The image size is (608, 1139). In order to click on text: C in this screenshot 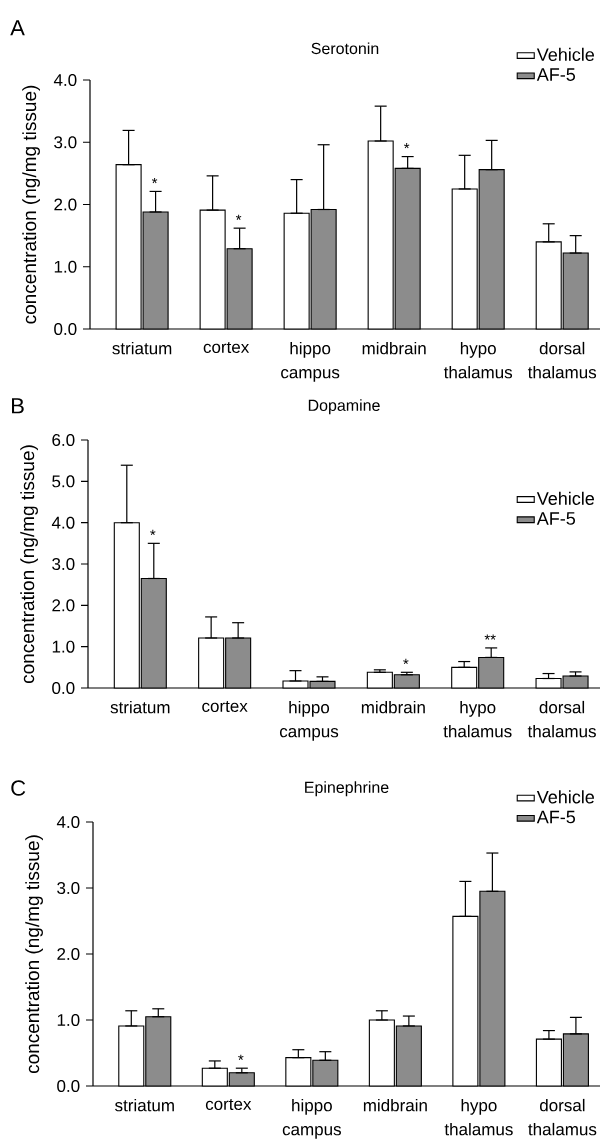, I will do `click(18, 788)`.